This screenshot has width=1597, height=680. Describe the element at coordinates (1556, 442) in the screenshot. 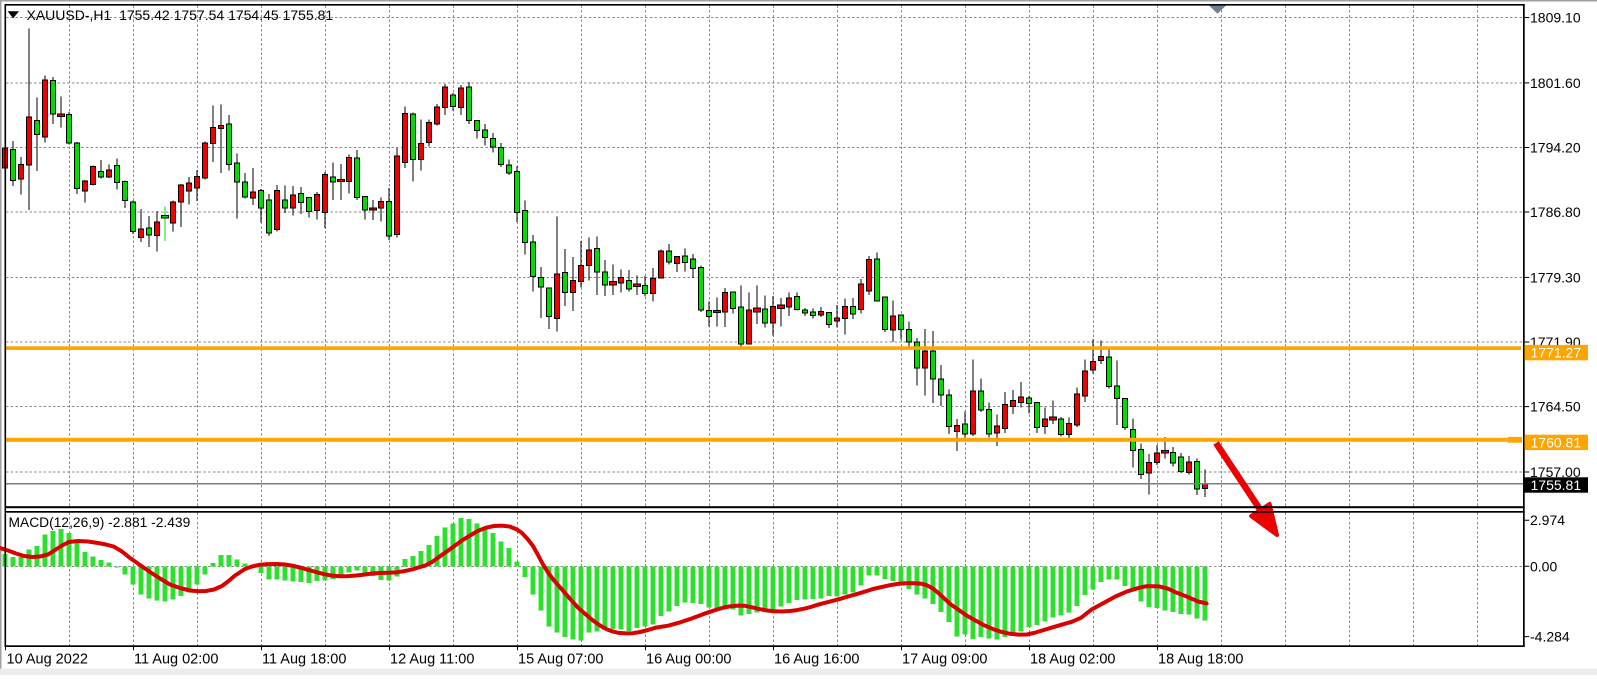

I see `svg-text: 1760.81` at that location.